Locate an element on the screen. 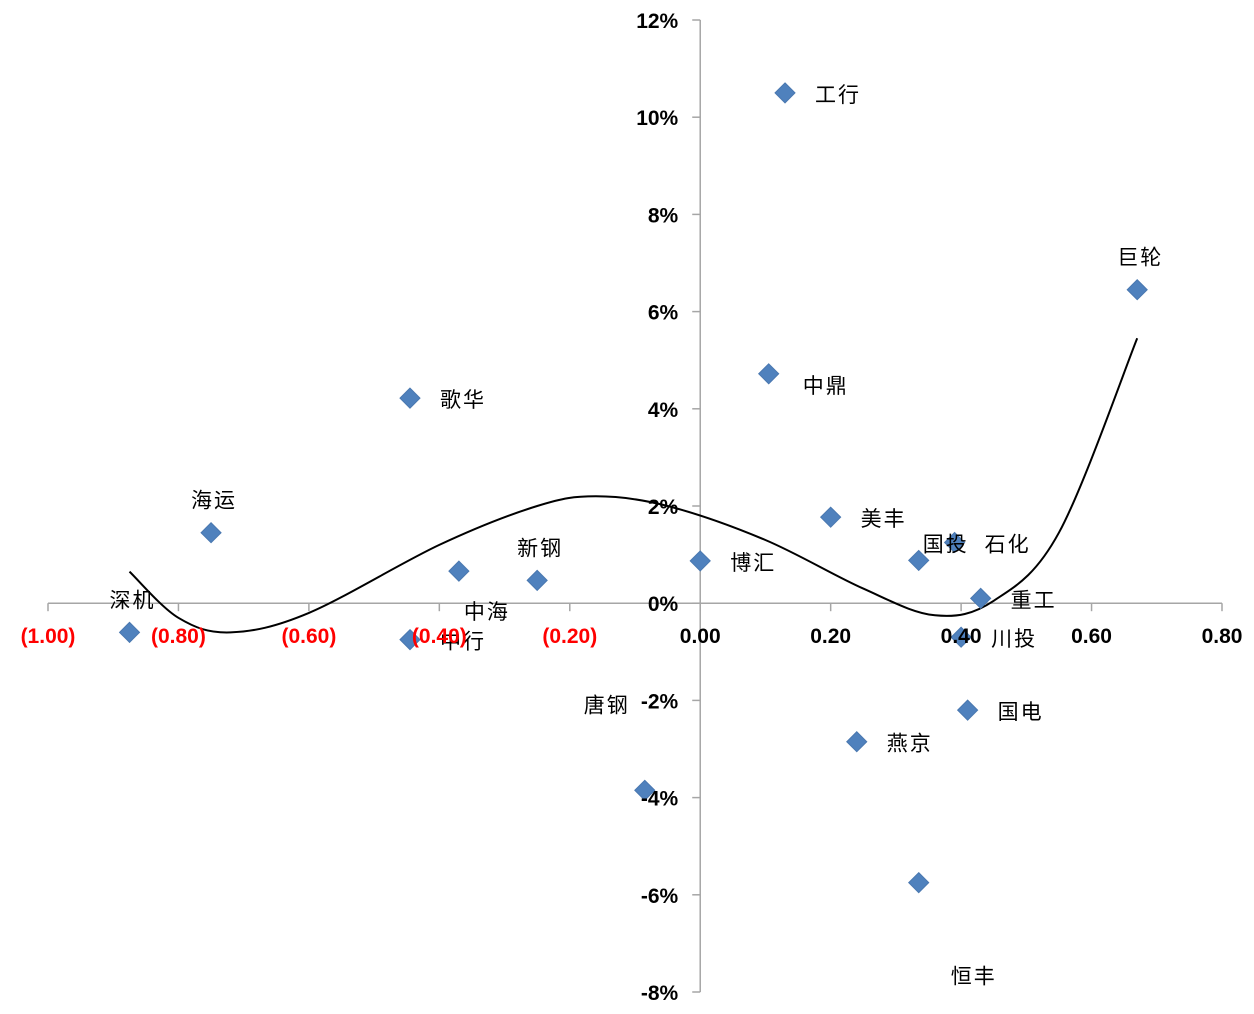 The height and width of the screenshot is (1014, 1254). data-point-label: 国投 is located at coordinates (946, 544).